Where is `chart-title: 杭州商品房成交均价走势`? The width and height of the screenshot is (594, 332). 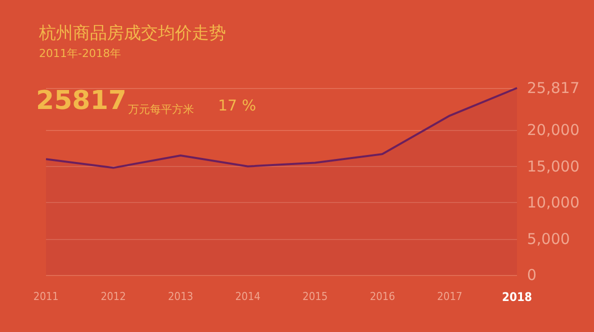 chart-title: 杭州商品房成交均价走势 is located at coordinates (132, 34).